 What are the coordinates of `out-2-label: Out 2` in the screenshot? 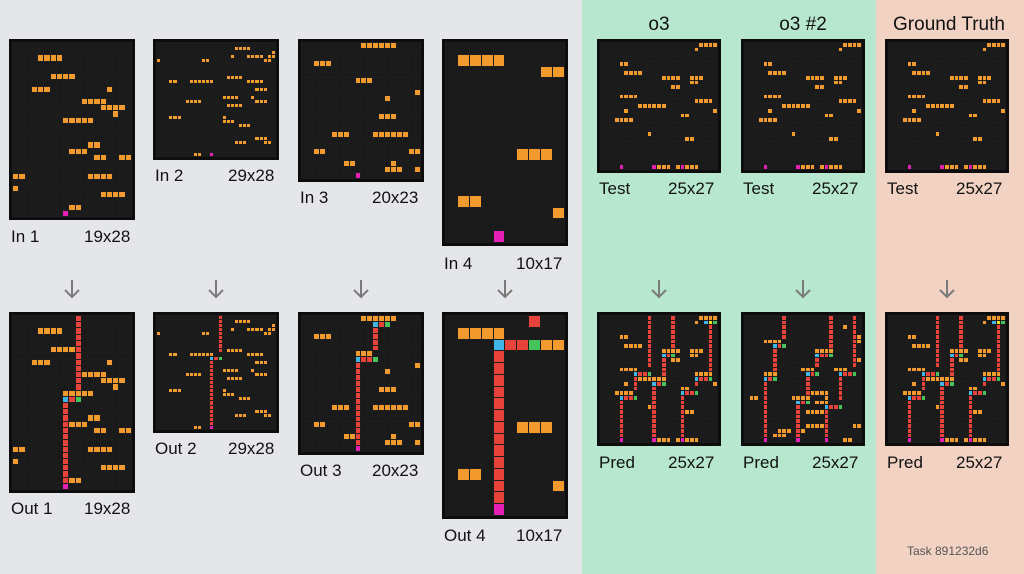 It's located at (176, 448).